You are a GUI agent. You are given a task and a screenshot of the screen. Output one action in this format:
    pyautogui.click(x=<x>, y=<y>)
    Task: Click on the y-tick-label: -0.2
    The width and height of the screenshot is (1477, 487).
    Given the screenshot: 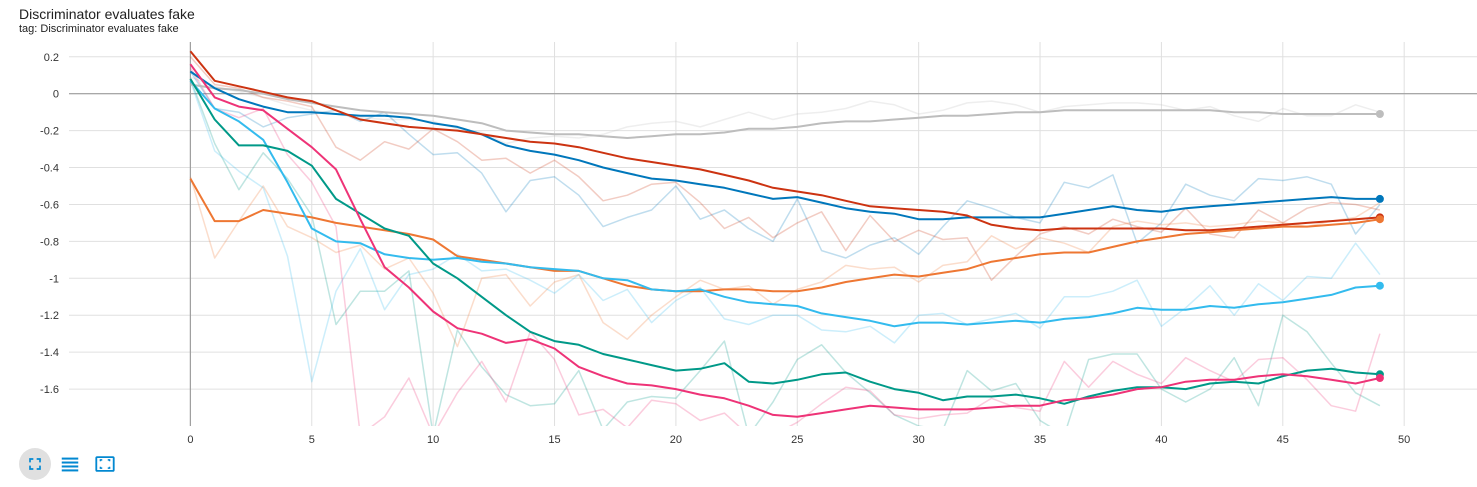 What is the action you would take?
    pyautogui.click(x=49, y=132)
    